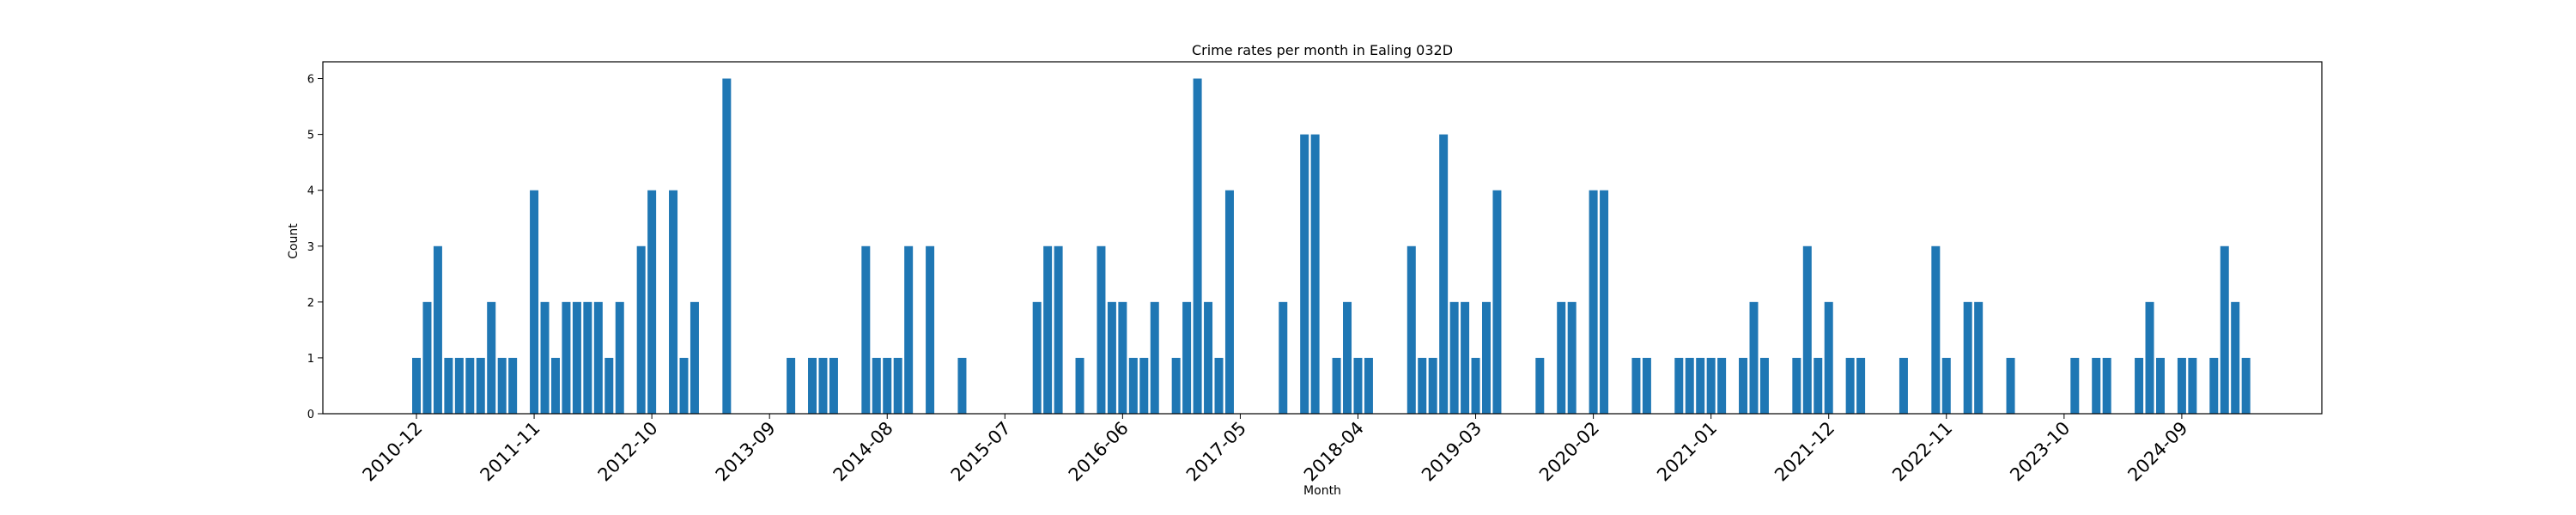 This screenshot has width=2576, height=515. Describe the element at coordinates (1687, 452) in the screenshot. I see `x-tick-label-2021-01: 2021-01` at that location.